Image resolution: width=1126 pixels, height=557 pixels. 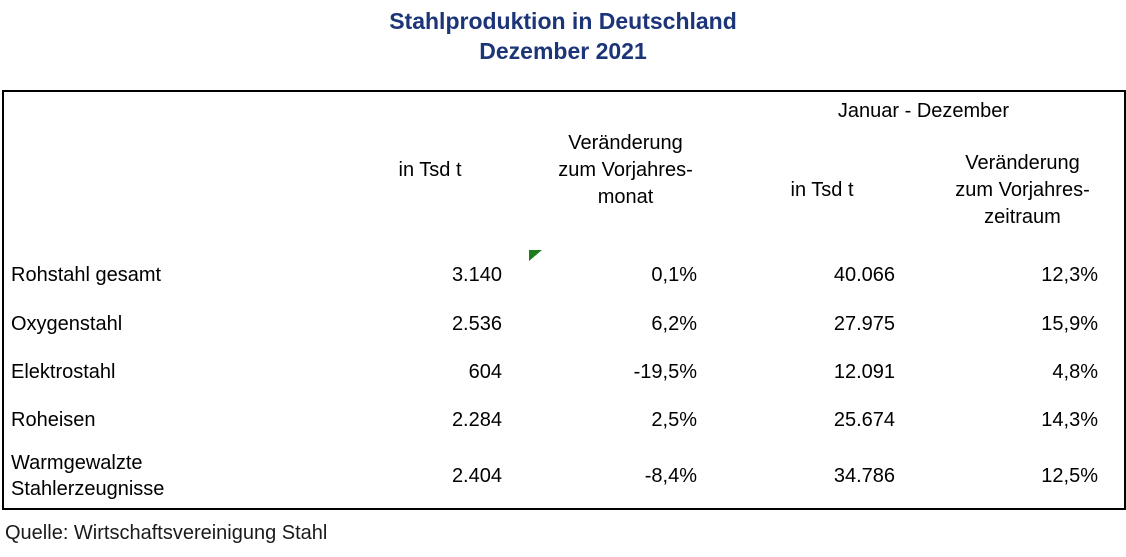 I want to click on value-tsd-t: 2.404, so click(x=476, y=475).